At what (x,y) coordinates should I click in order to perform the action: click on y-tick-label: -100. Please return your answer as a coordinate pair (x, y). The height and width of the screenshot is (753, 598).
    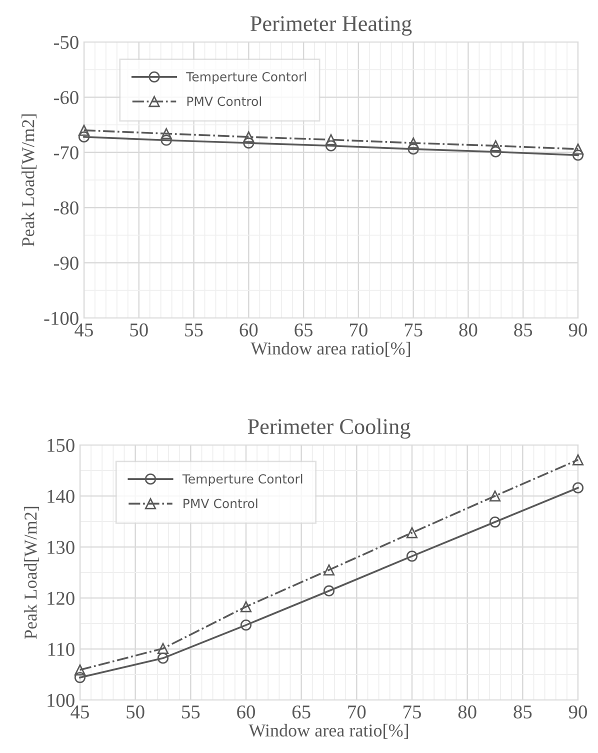
    Looking at the image, I should click on (61, 318).